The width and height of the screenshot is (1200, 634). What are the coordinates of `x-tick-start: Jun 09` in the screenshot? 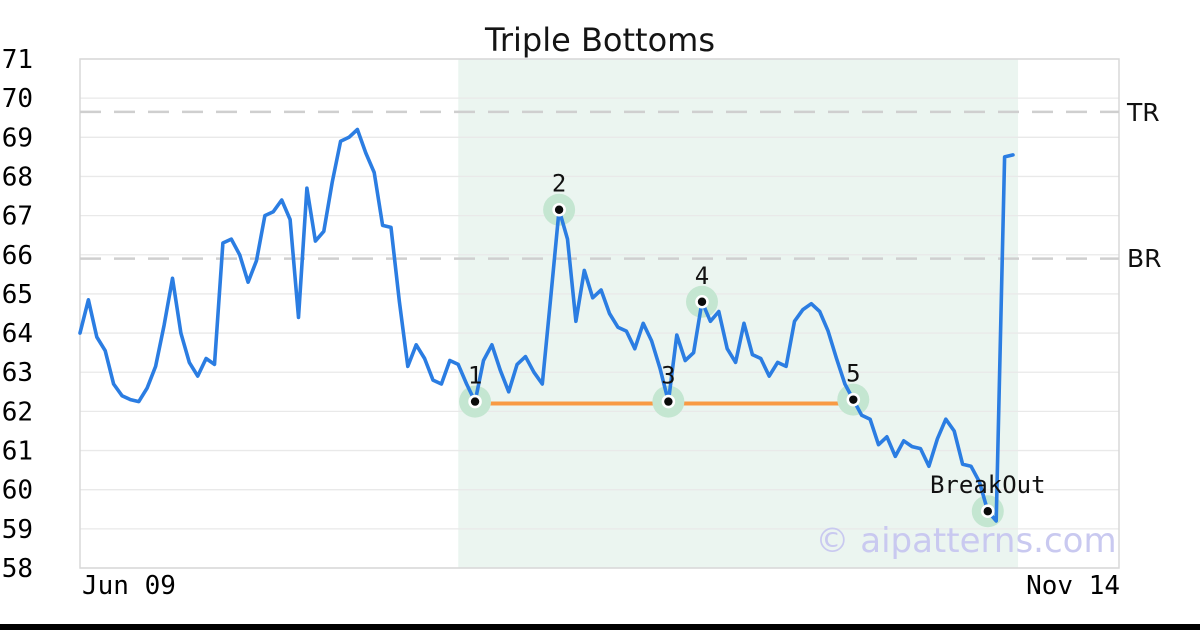 It's located at (129, 586).